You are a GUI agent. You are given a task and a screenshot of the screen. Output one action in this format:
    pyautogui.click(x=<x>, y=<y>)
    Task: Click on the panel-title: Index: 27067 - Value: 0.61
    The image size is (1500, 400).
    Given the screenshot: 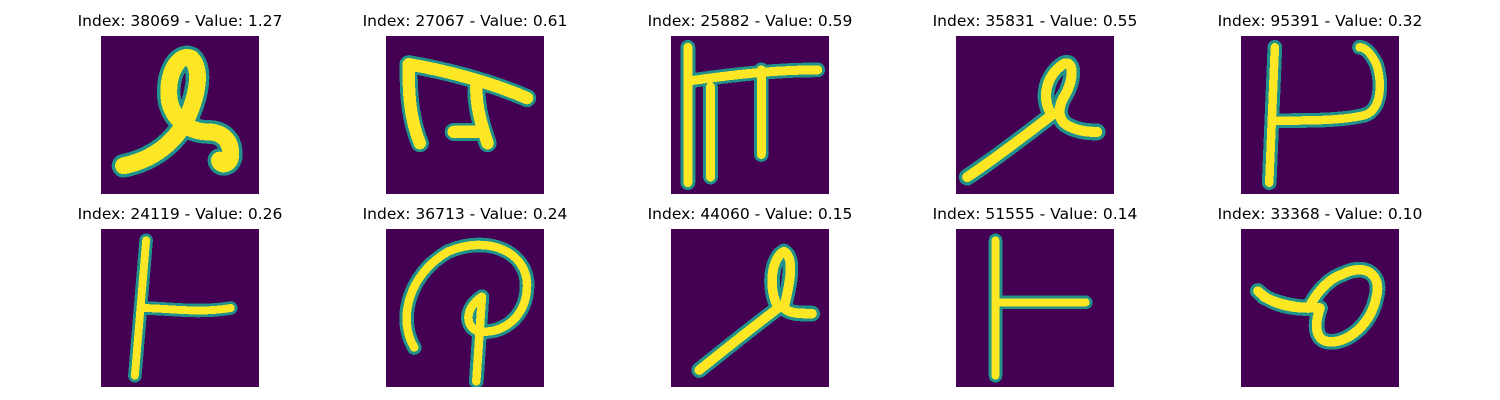 What is the action you would take?
    pyautogui.click(x=465, y=21)
    